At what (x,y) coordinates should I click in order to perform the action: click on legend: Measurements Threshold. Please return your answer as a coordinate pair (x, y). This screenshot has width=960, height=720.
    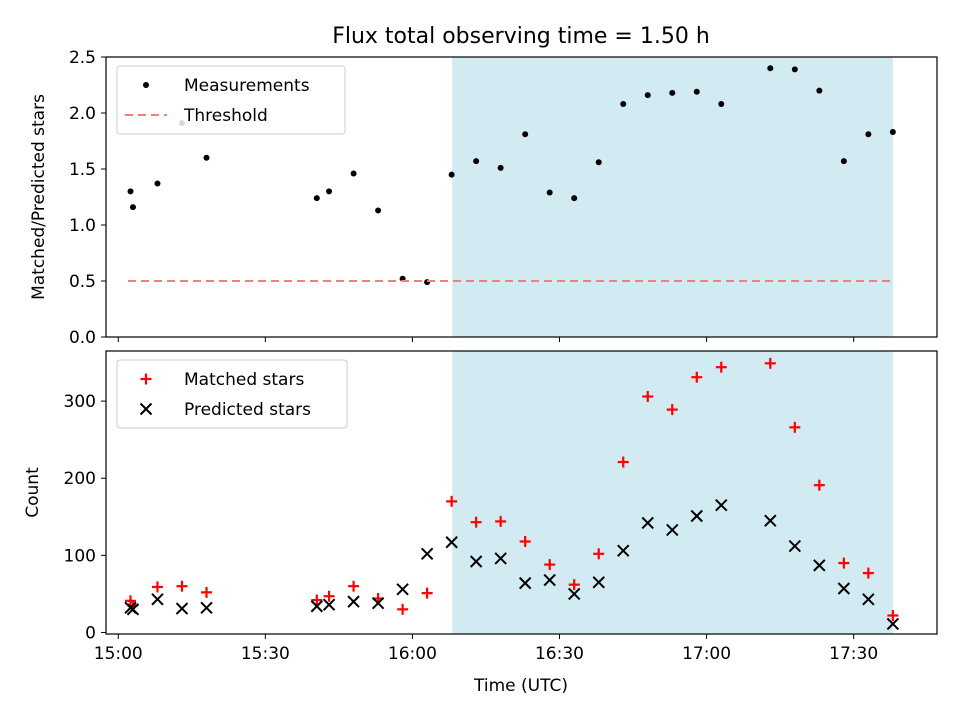
    Looking at the image, I should click on (231, 100).